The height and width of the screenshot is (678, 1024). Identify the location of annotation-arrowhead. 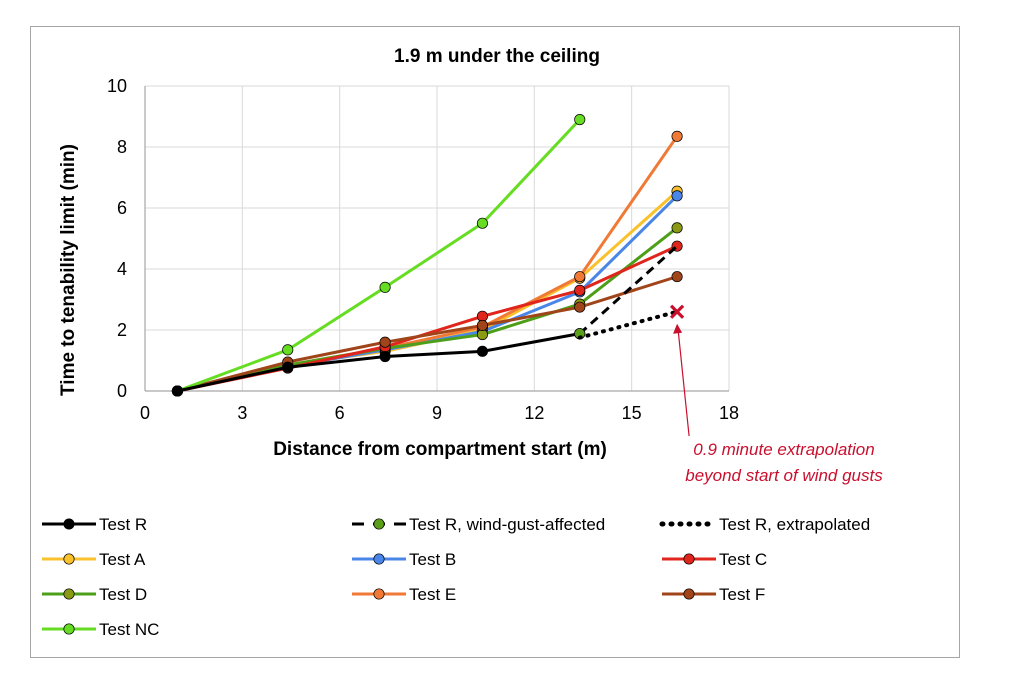
(678, 328).